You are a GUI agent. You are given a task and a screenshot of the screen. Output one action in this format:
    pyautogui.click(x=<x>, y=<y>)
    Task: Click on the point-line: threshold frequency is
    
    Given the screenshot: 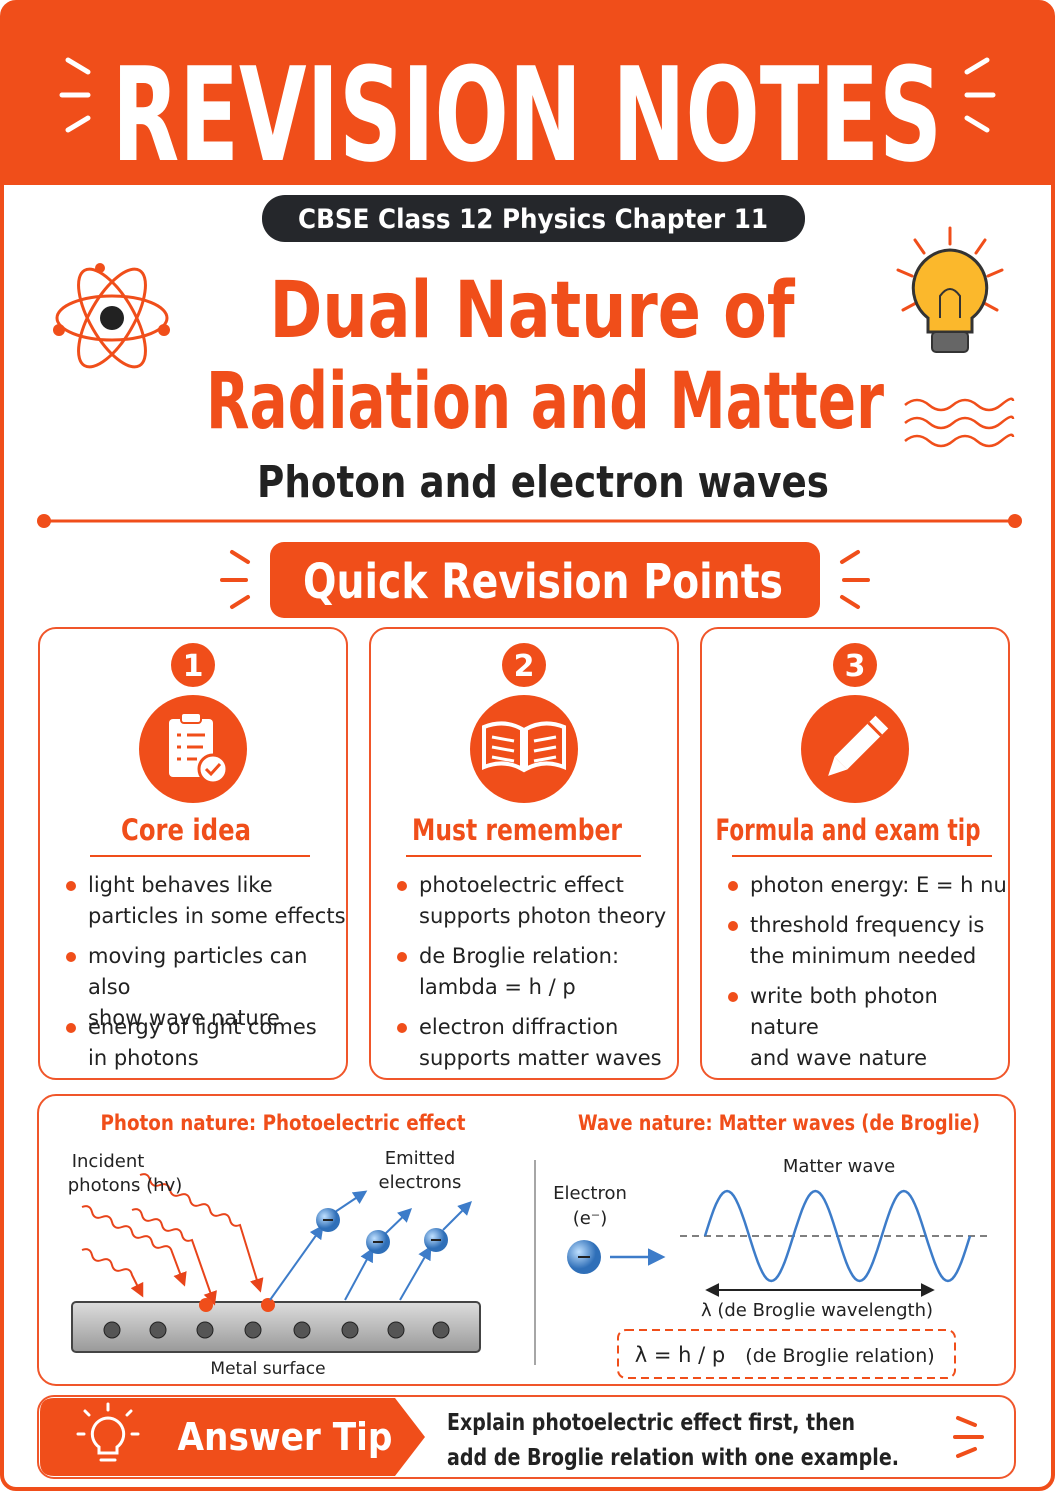 What is the action you would take?
    pyautogui.click(x=867, y=925)
    